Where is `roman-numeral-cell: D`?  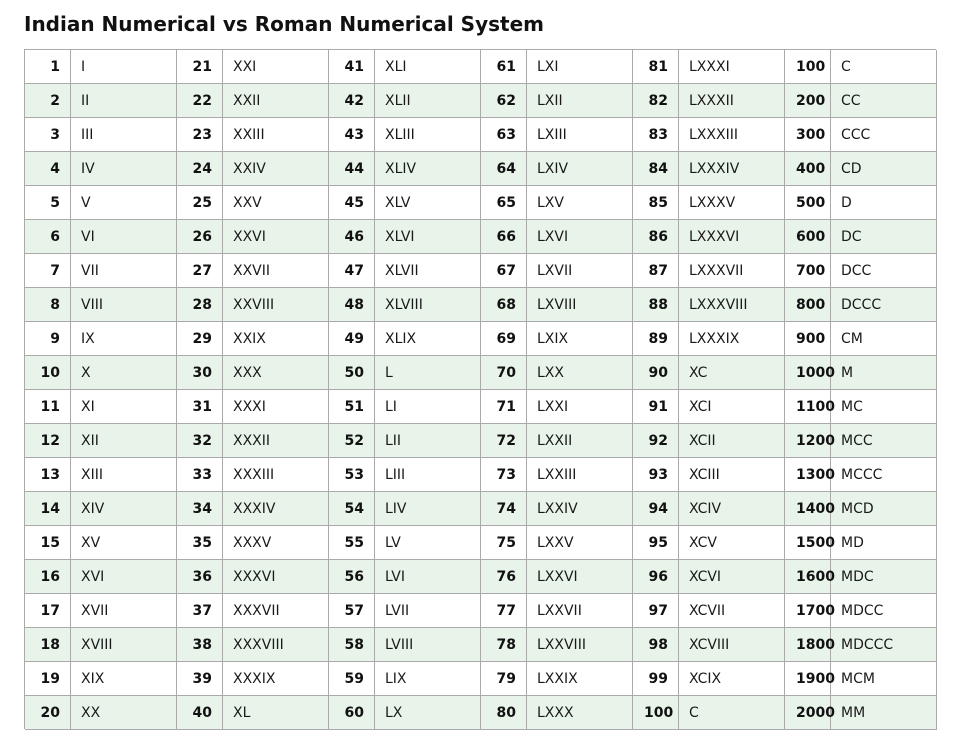
roman-numeral-cell: D is located at coordinates (884, 203).